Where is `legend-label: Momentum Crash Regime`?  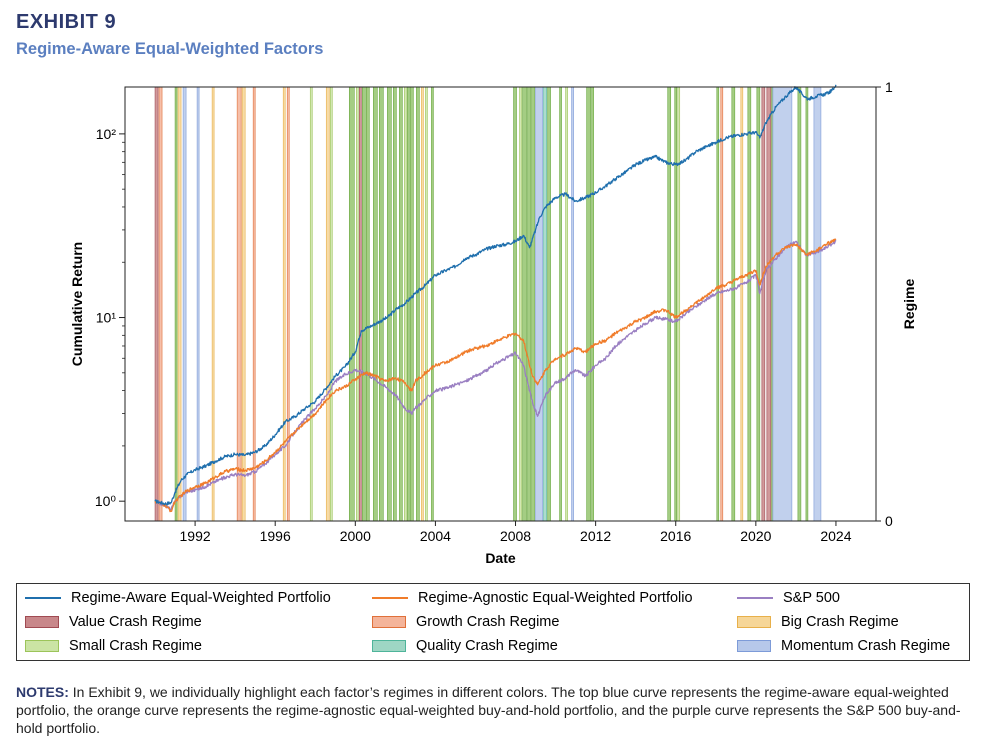
legend-label: Momentum Crash Regime is located at coordinates (866, 646).